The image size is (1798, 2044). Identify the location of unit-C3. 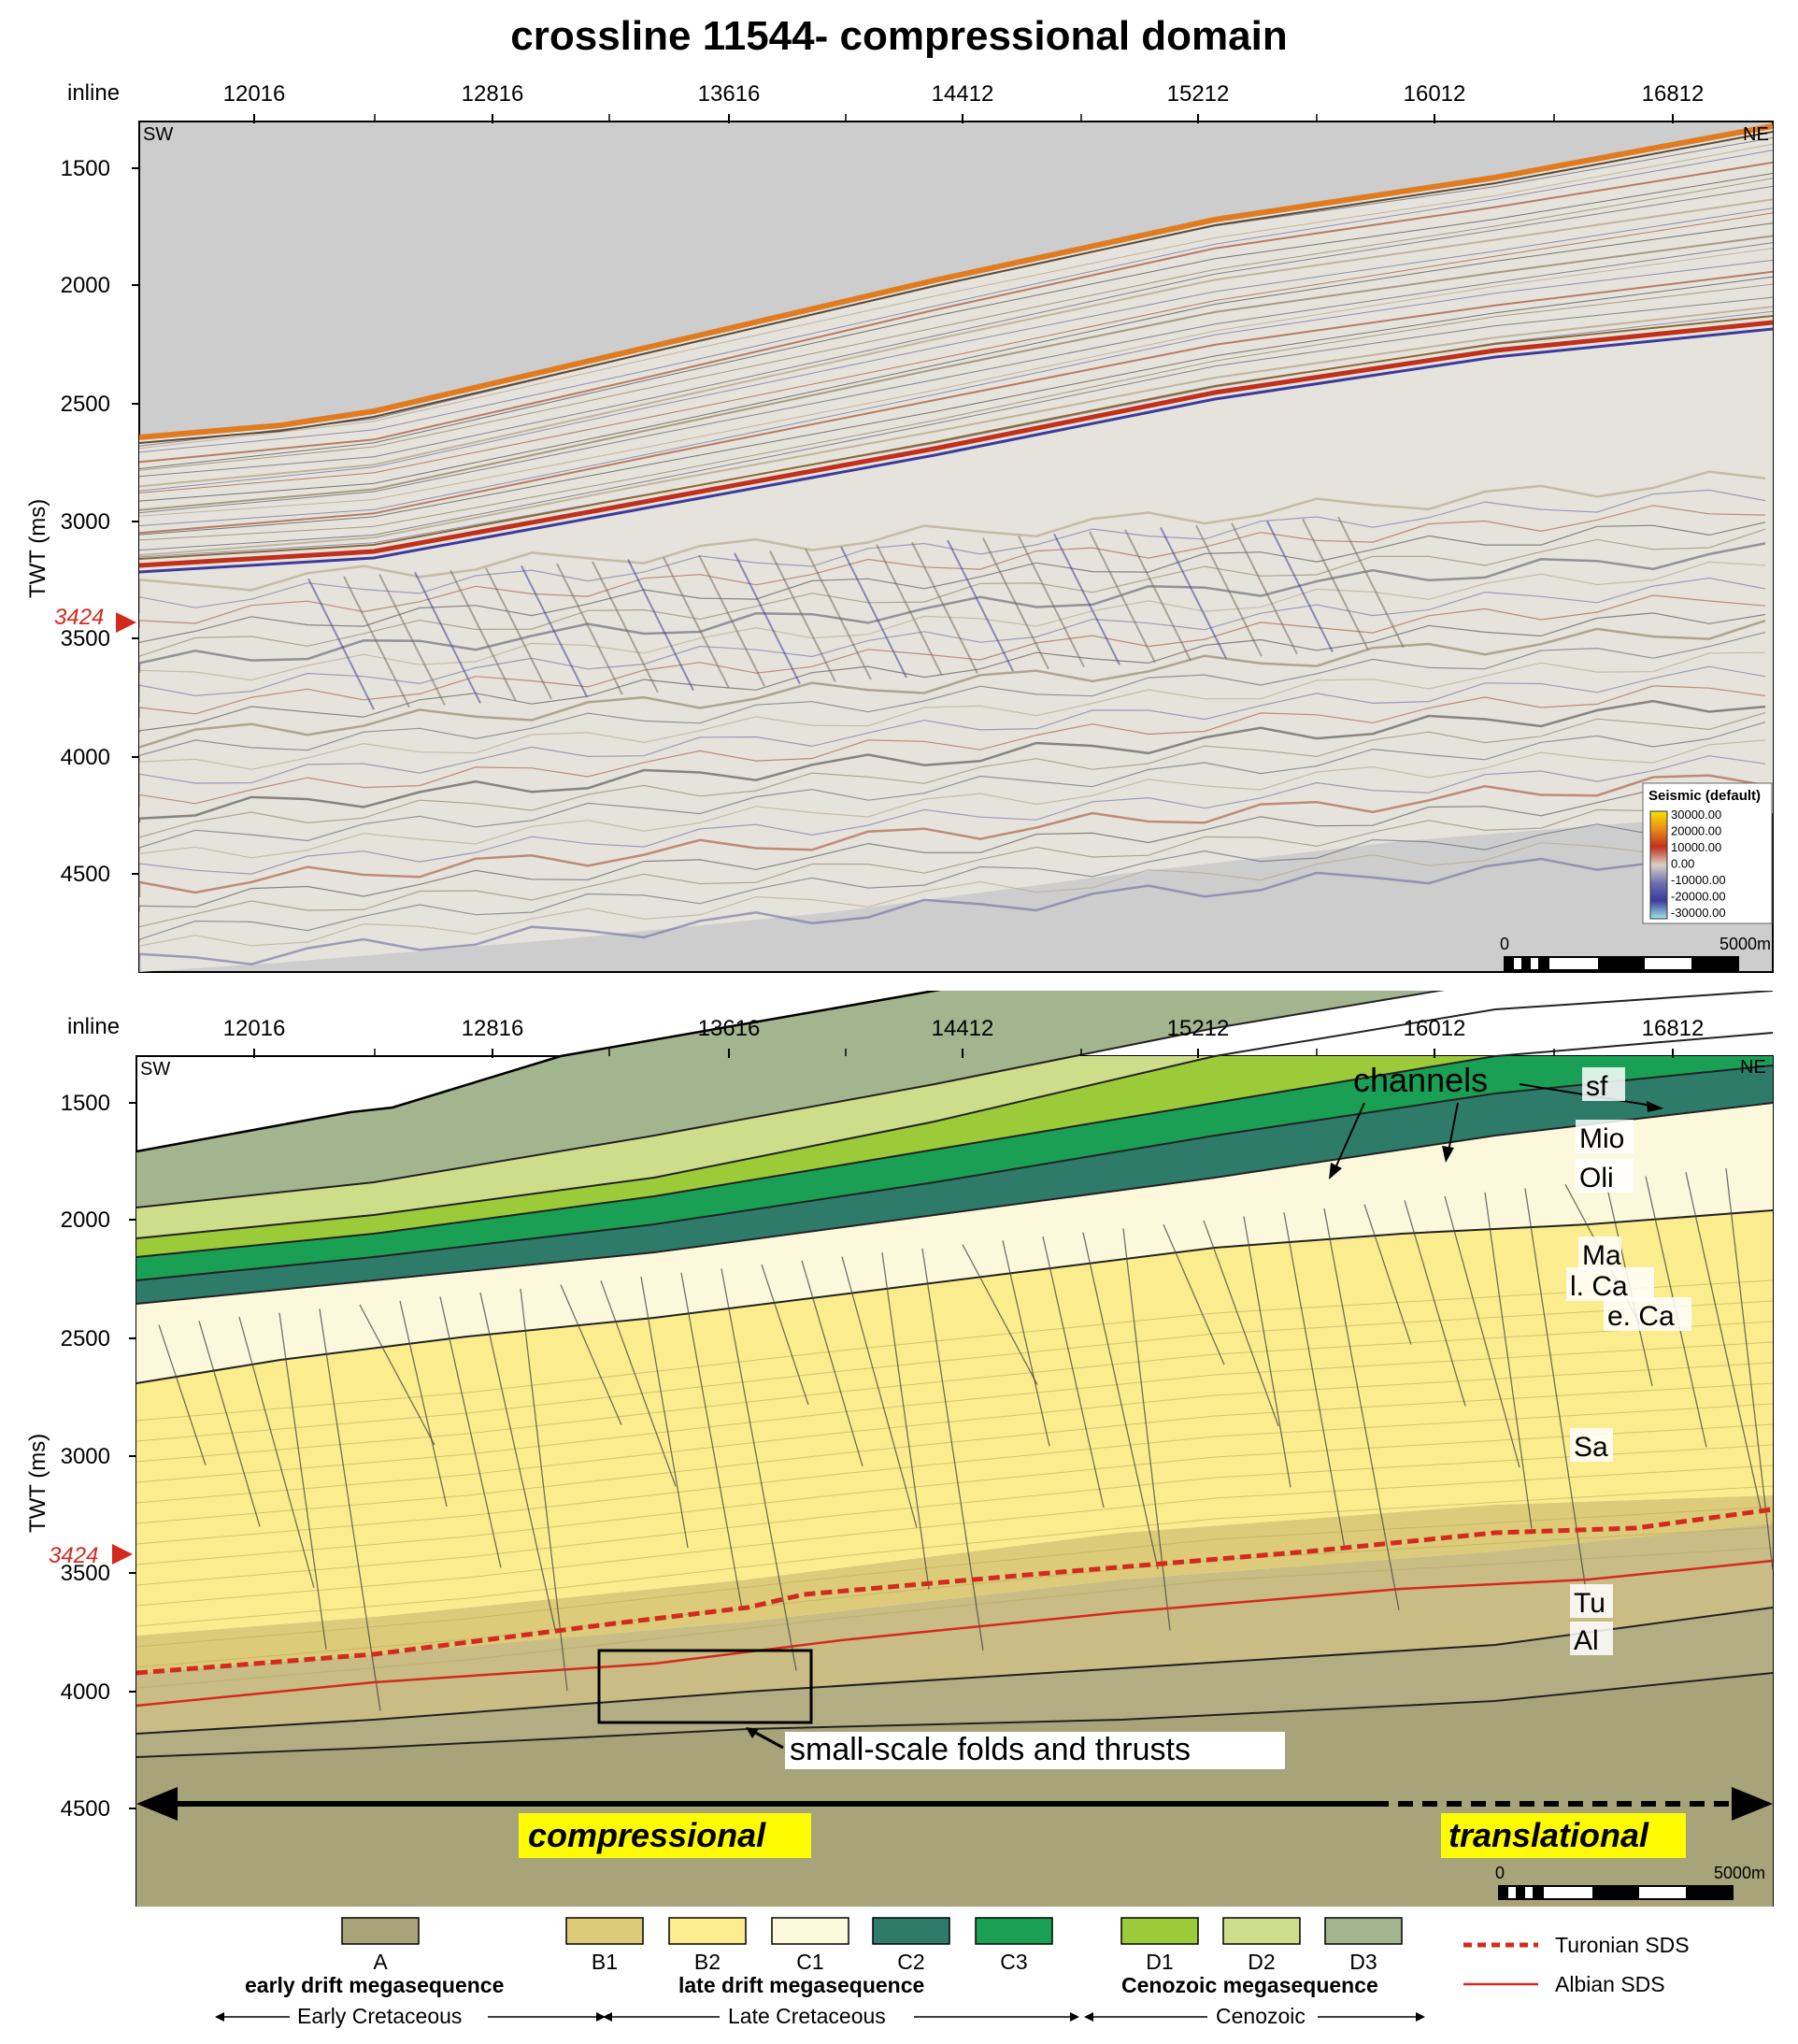
(954, 1168).